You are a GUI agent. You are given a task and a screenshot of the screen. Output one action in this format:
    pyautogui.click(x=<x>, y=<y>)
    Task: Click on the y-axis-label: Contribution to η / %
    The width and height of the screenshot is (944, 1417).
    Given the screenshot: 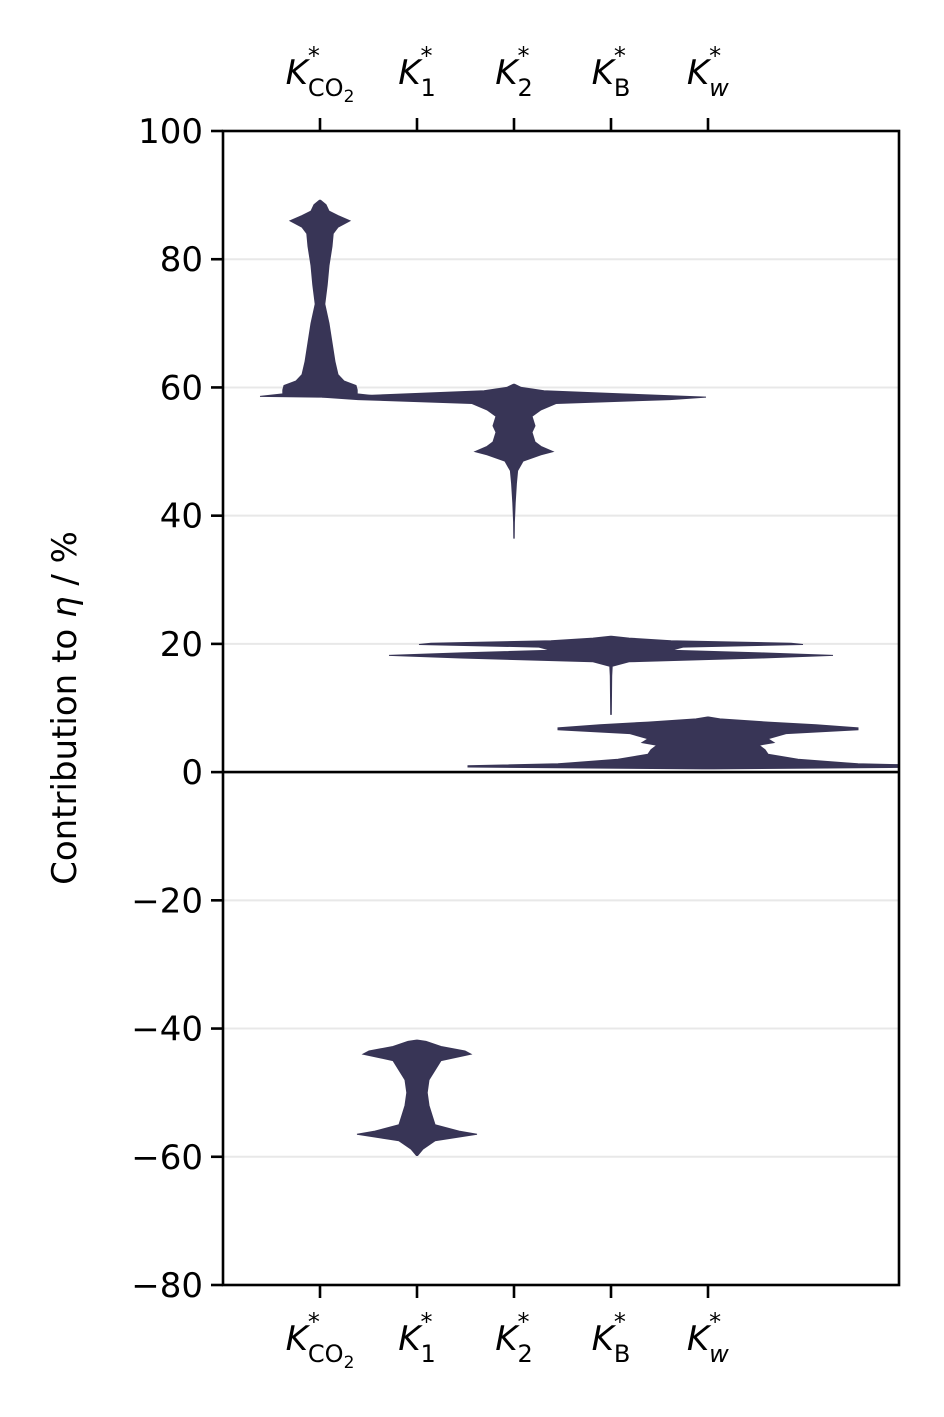 What is the action you would take?
    pyautogui.click(x=65, y=708)
    